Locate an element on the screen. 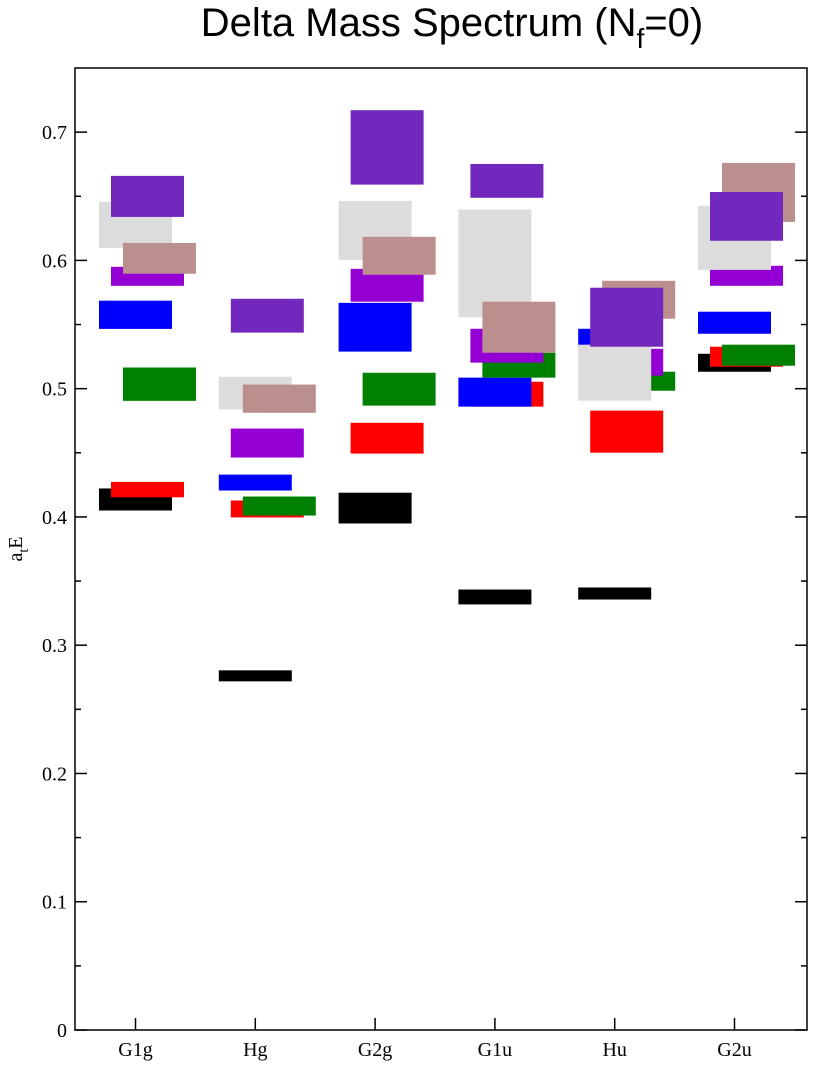 The image size is (822, 1065). x-tick-label: Hg is located at coordinates (255, 1050).